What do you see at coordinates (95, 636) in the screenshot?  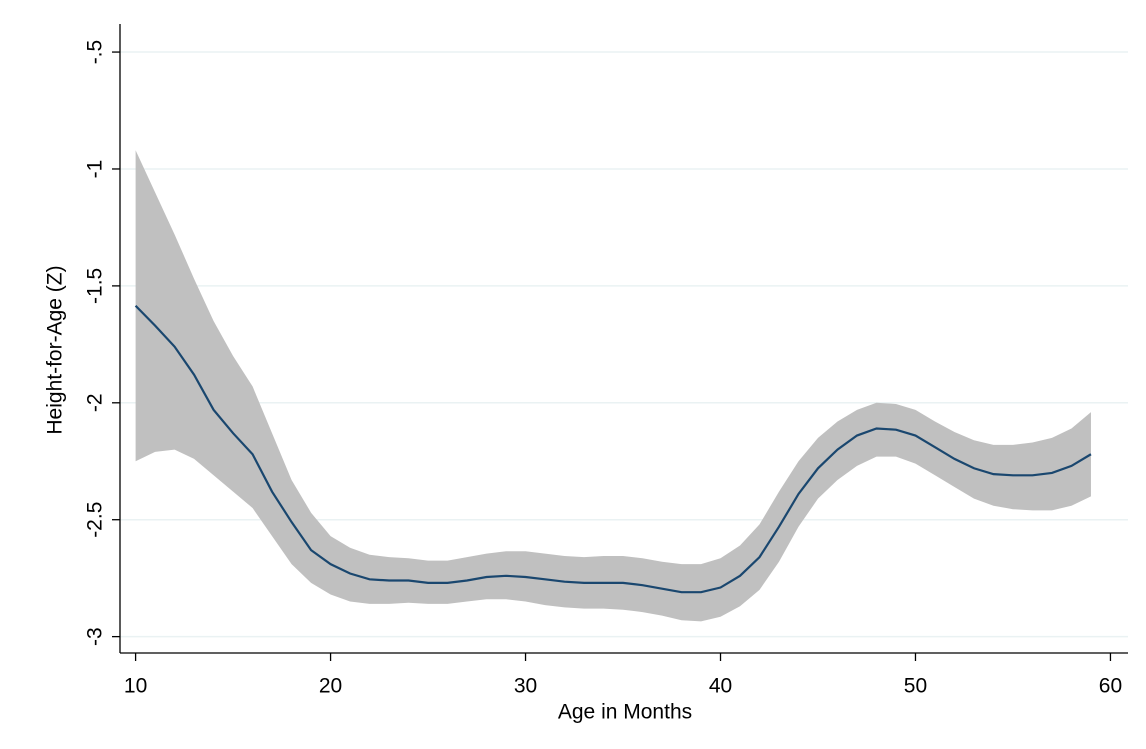 I see `y-tick-label: -3` at bounding box center [95, 636].